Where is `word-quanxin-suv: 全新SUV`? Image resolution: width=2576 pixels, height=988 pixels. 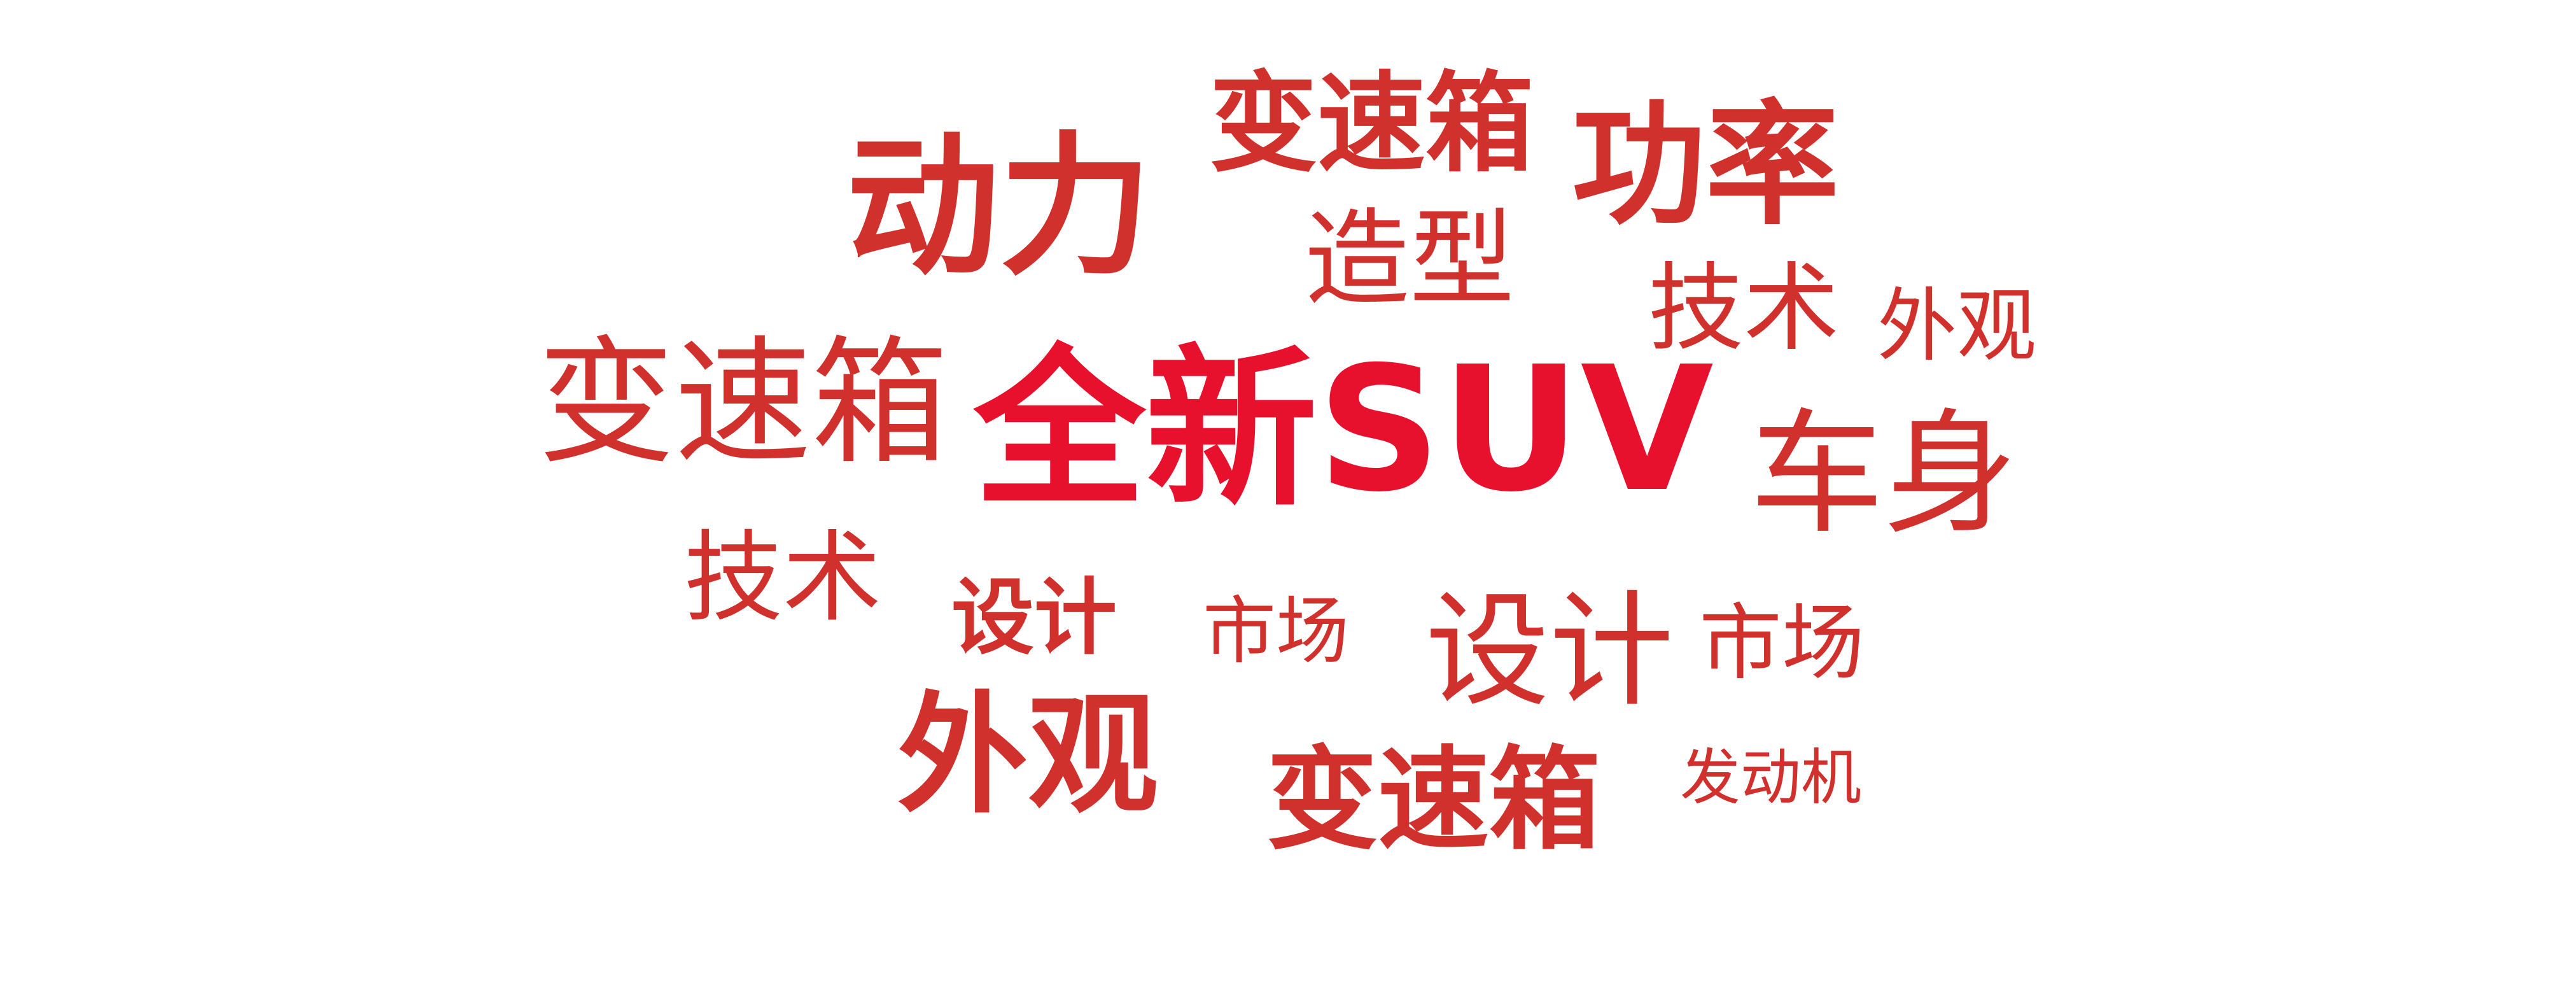 word-quanxin-suv: 全新SUV is located at coordinates (1344, 429).